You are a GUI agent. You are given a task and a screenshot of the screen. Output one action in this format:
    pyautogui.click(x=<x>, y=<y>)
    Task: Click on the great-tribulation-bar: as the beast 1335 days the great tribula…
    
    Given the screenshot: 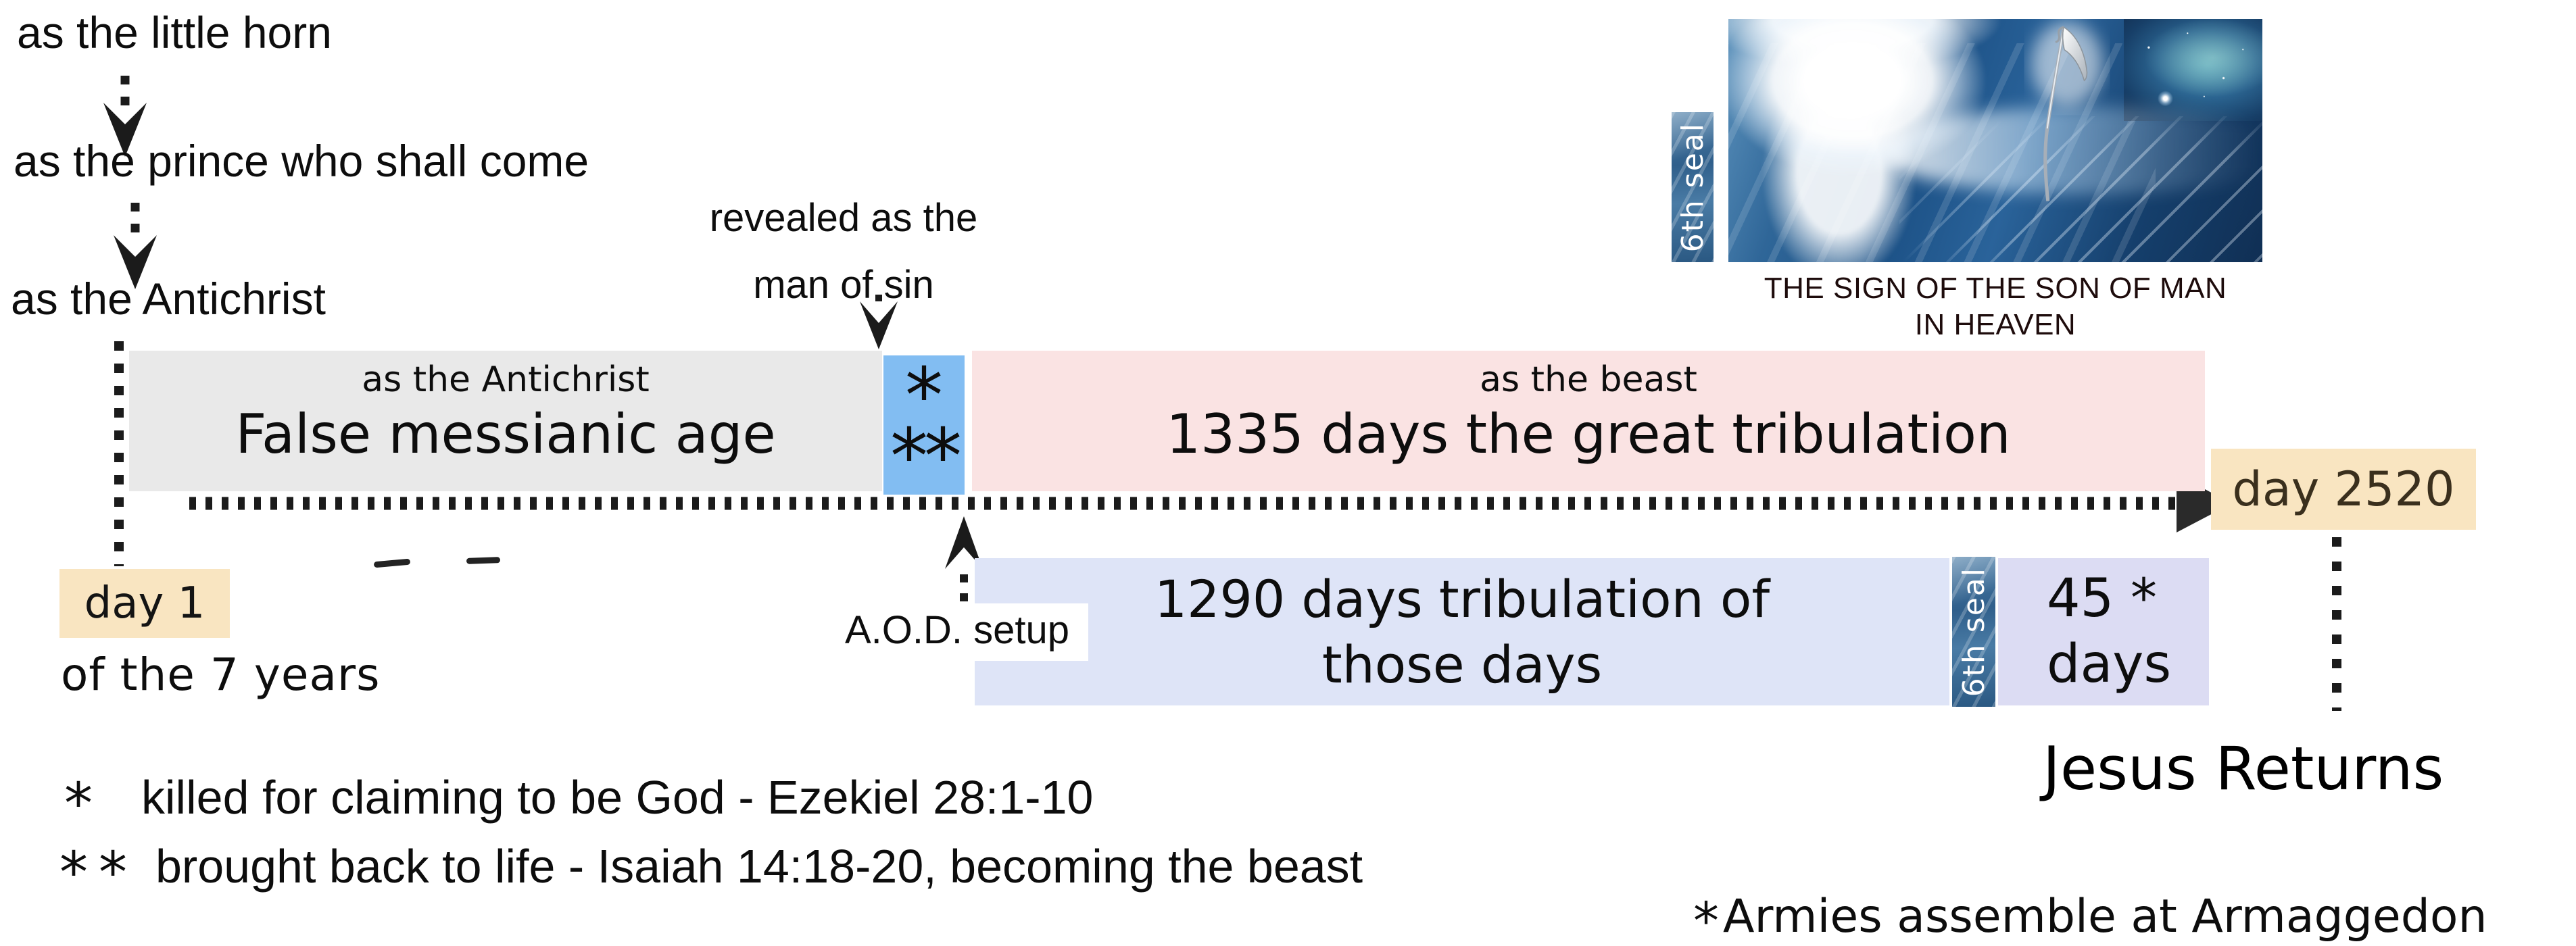 What is the action you would take?
    pyautogui.click(x=1588, y=421)
    